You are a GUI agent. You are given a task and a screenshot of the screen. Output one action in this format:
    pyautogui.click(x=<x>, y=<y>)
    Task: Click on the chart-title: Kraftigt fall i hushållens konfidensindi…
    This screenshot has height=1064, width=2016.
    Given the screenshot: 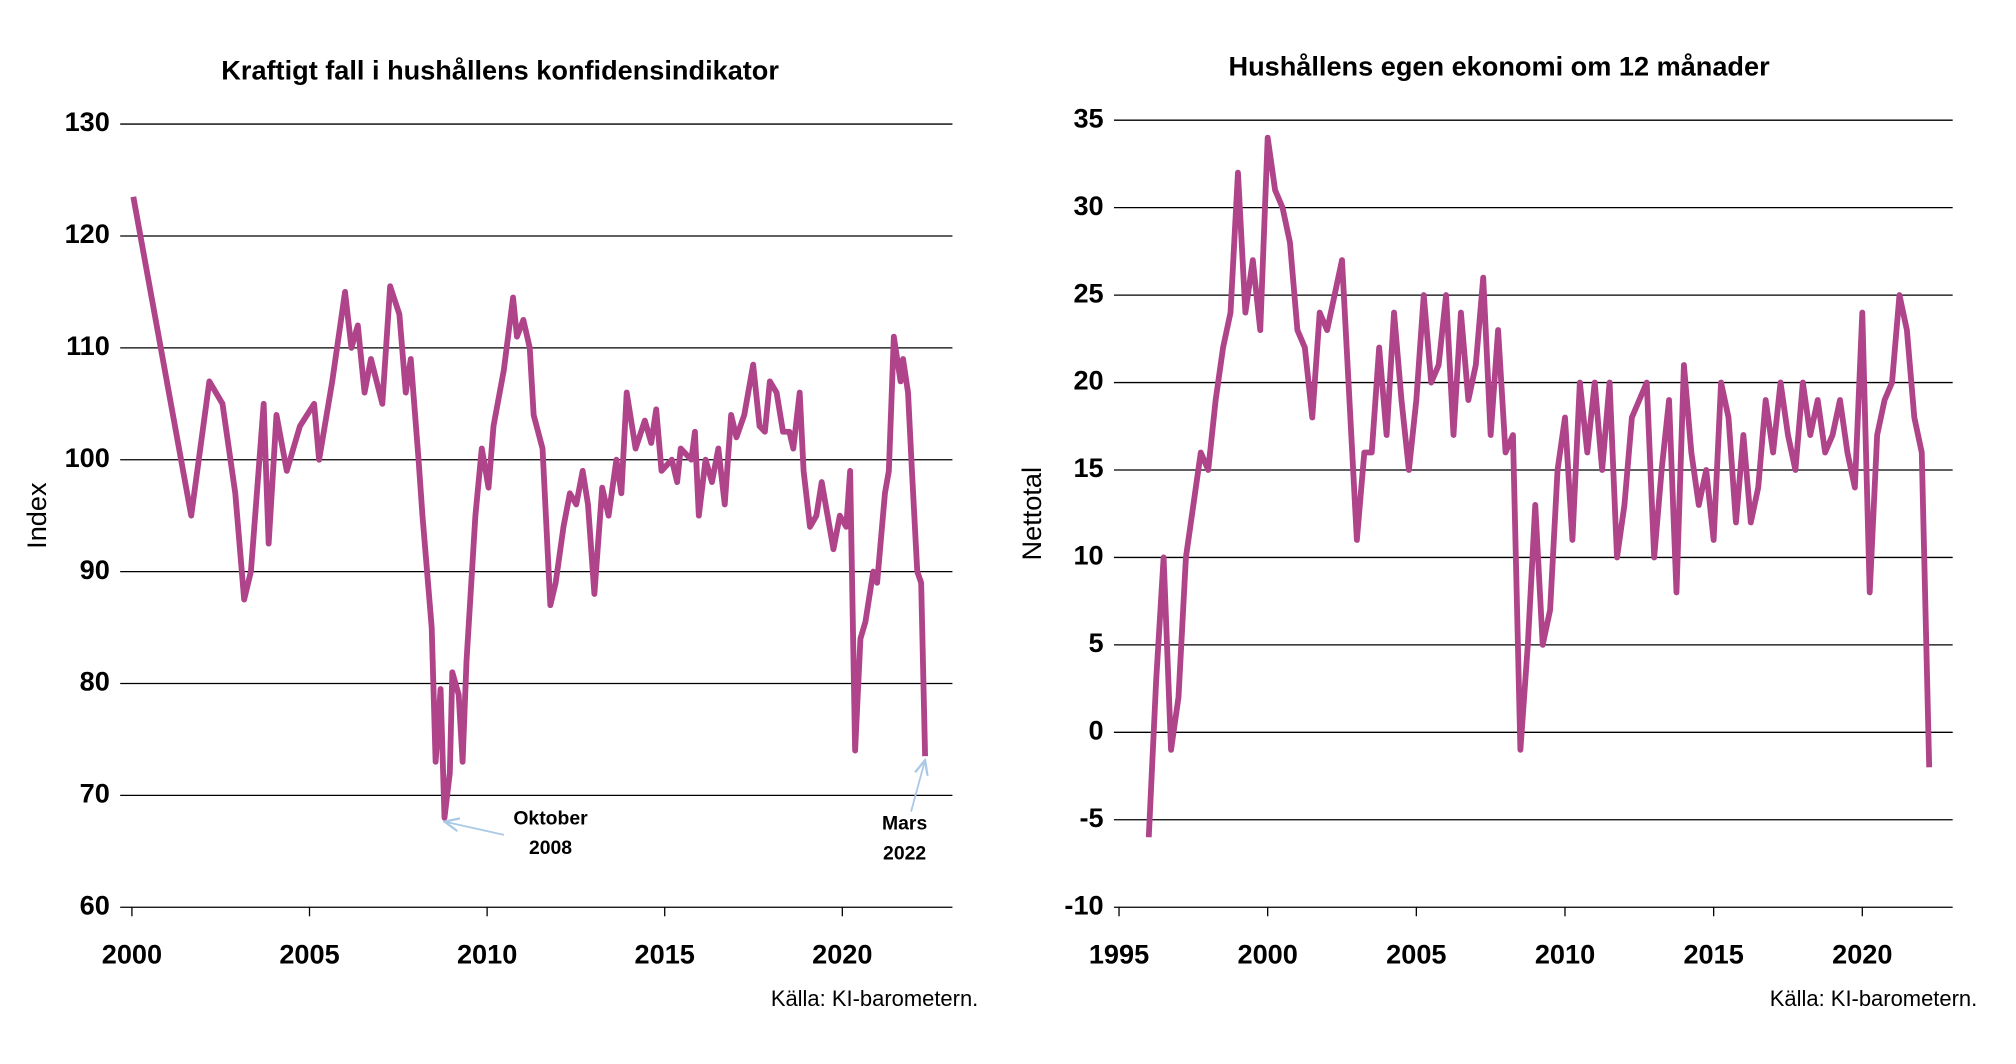 What is the action you would take?
    pyautogui.click(x=500, y=70)
    